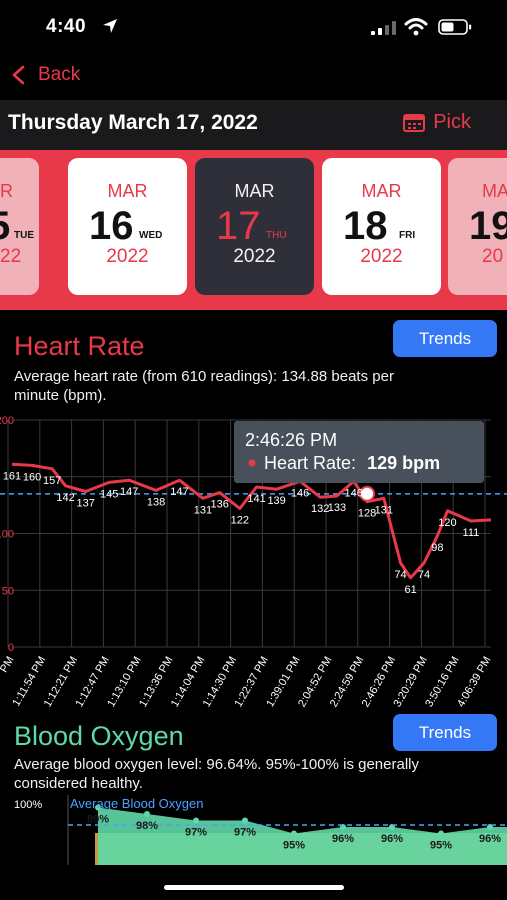  Describe the element at coordinates (302, 836) in the screenshot. I see `blood-oxygen-area` at that location.